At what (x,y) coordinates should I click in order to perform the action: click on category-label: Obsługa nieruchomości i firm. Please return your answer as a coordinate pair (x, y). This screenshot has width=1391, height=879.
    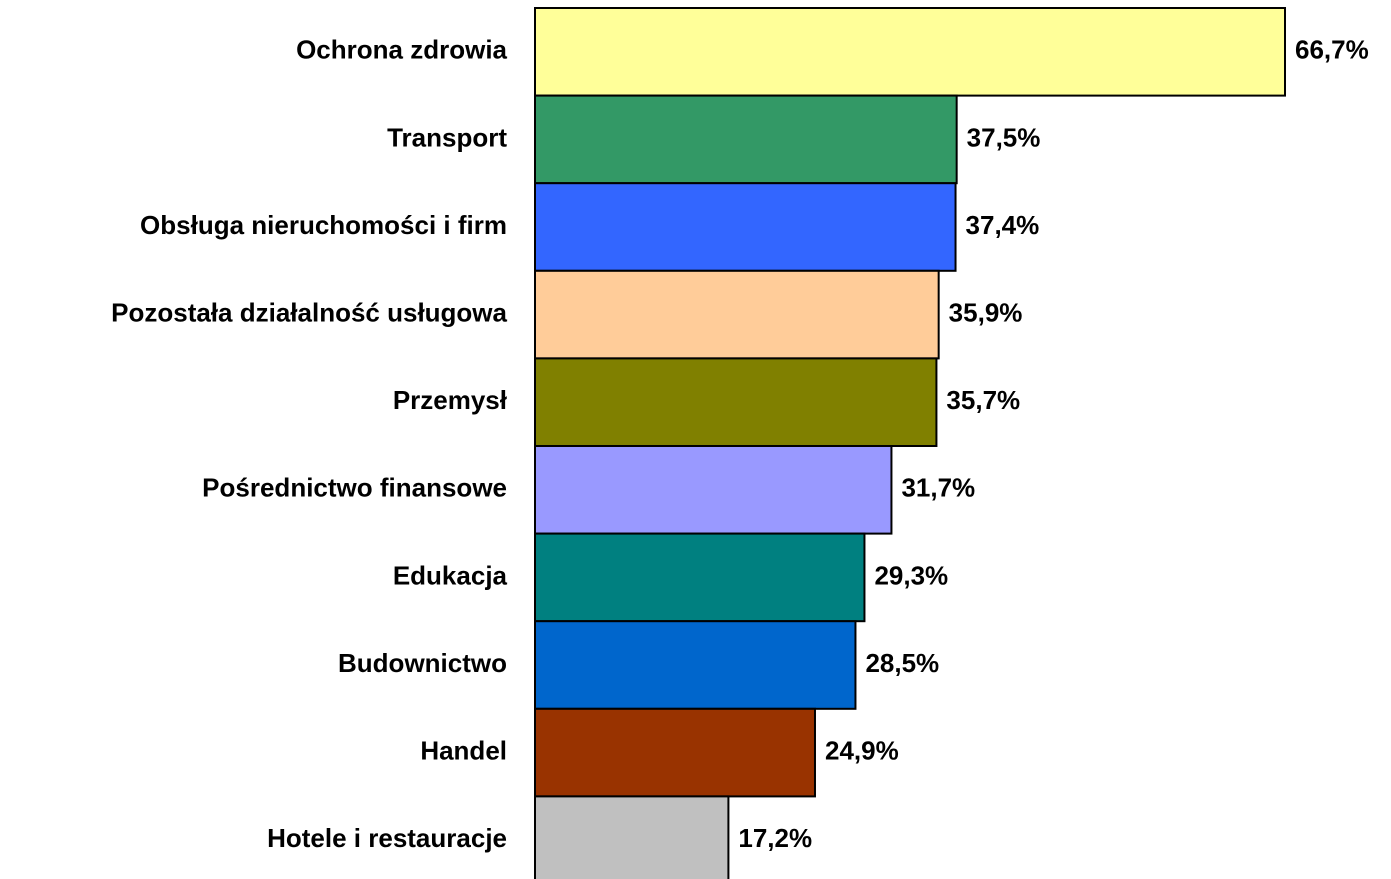
    Looking at the image, I should click on (323, 225).